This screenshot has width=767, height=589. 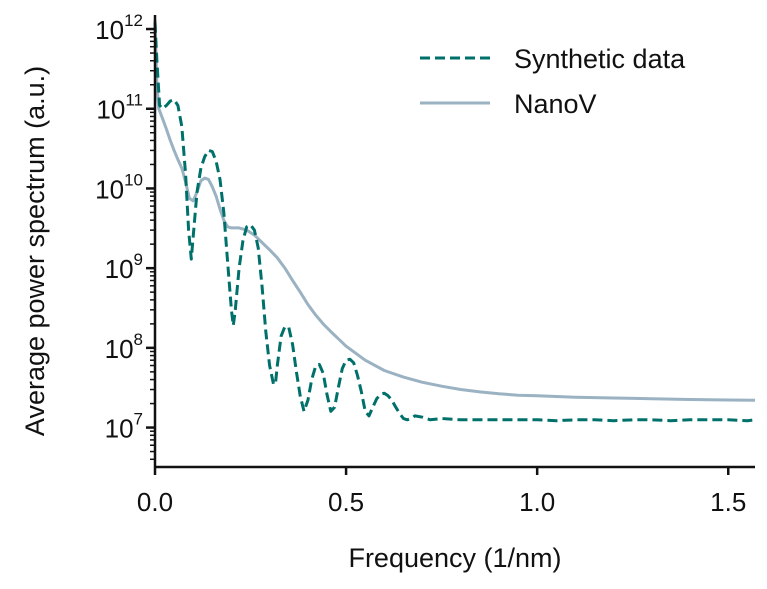 What do you see at coordinates (537, 502) in the screenshot?
I see `x-tick-label: 1.0` at bounding box center [537, 502].